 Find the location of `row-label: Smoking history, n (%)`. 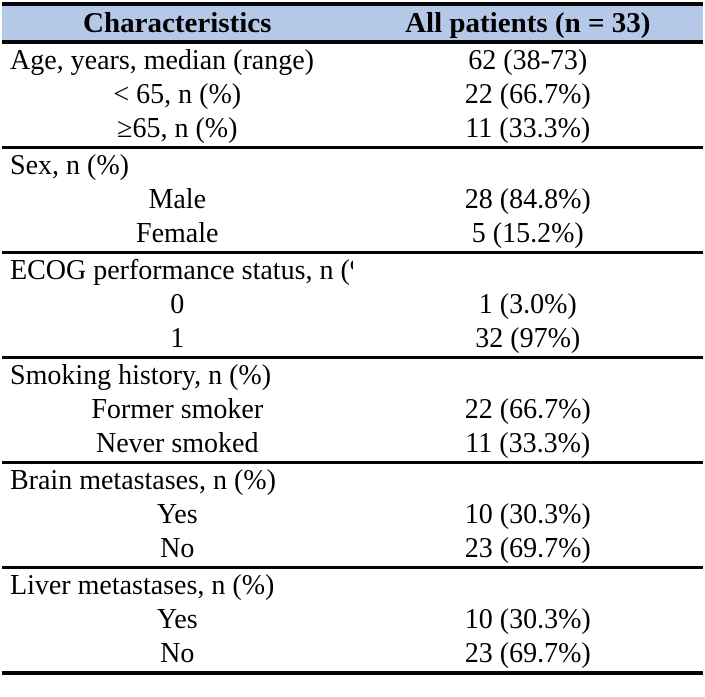

row-label: Smoking history, n (%) is located at coordinates (141, 375).